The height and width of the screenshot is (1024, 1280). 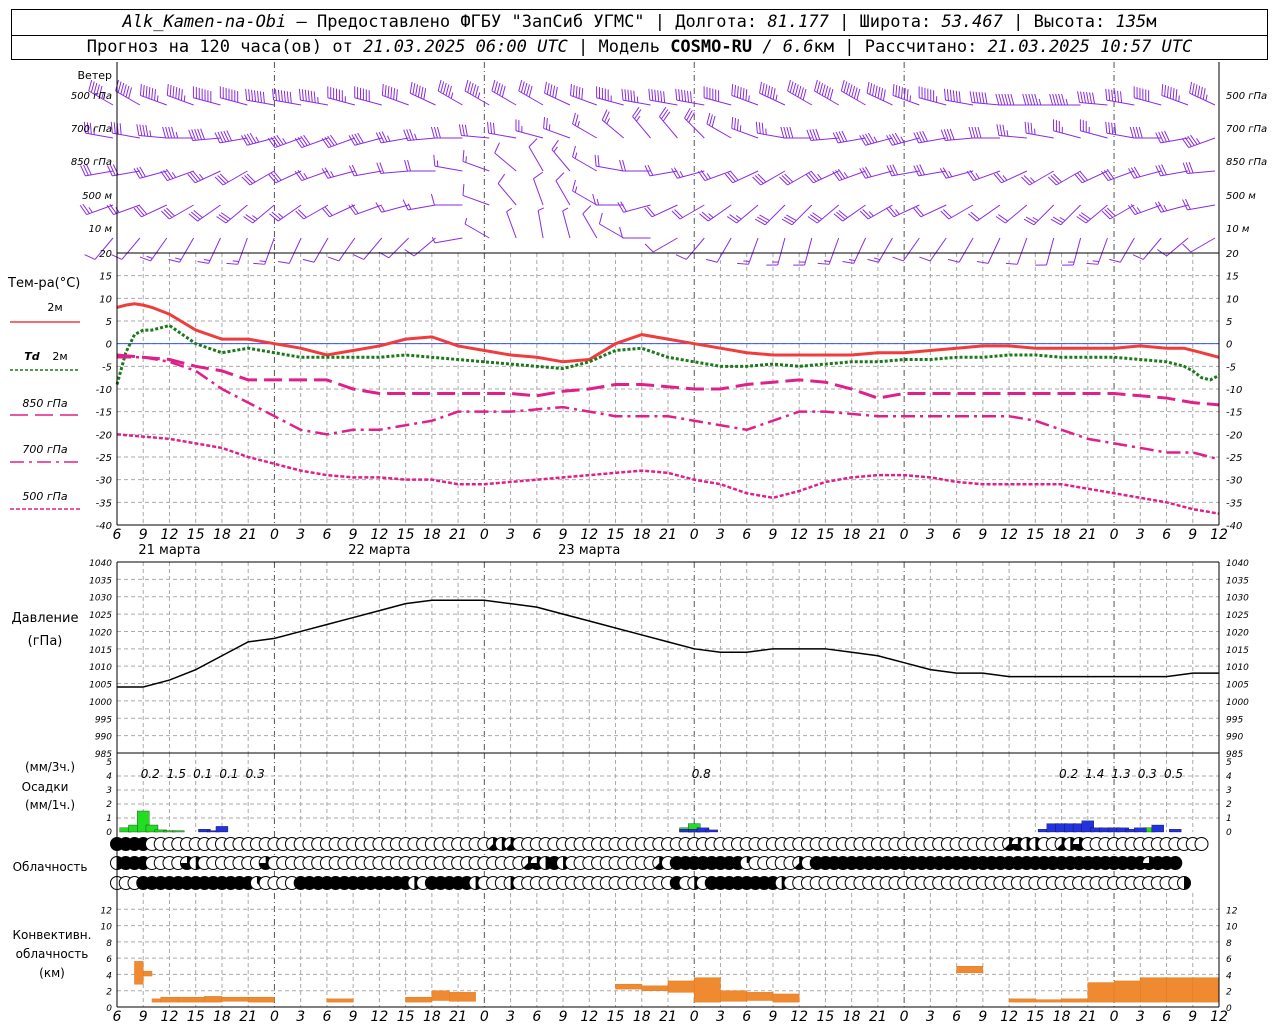 I want to click on precip-total: 1.3, so click(x=1121, y=774).